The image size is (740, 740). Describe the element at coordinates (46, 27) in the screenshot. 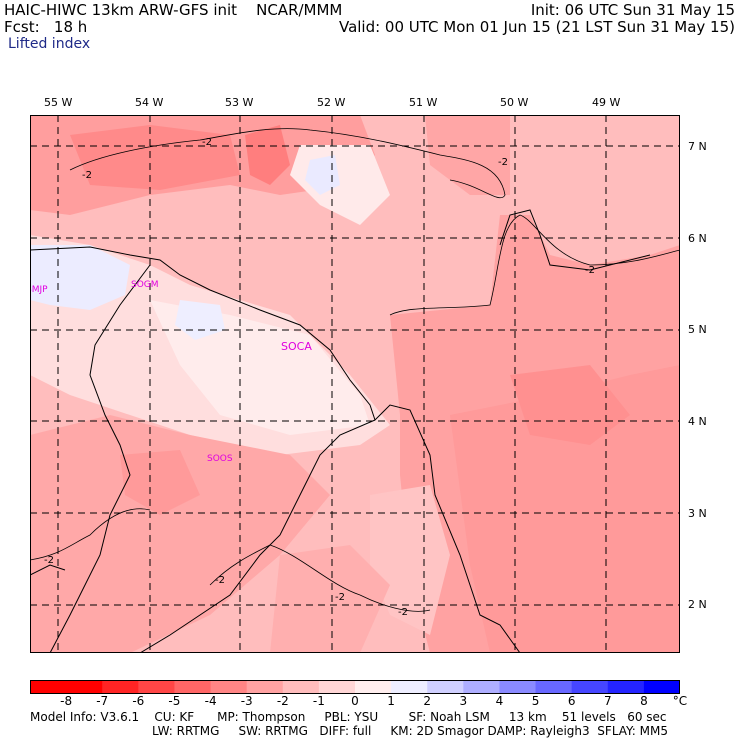

I see `forecast-hour: Fcst: 18 h` at that location.